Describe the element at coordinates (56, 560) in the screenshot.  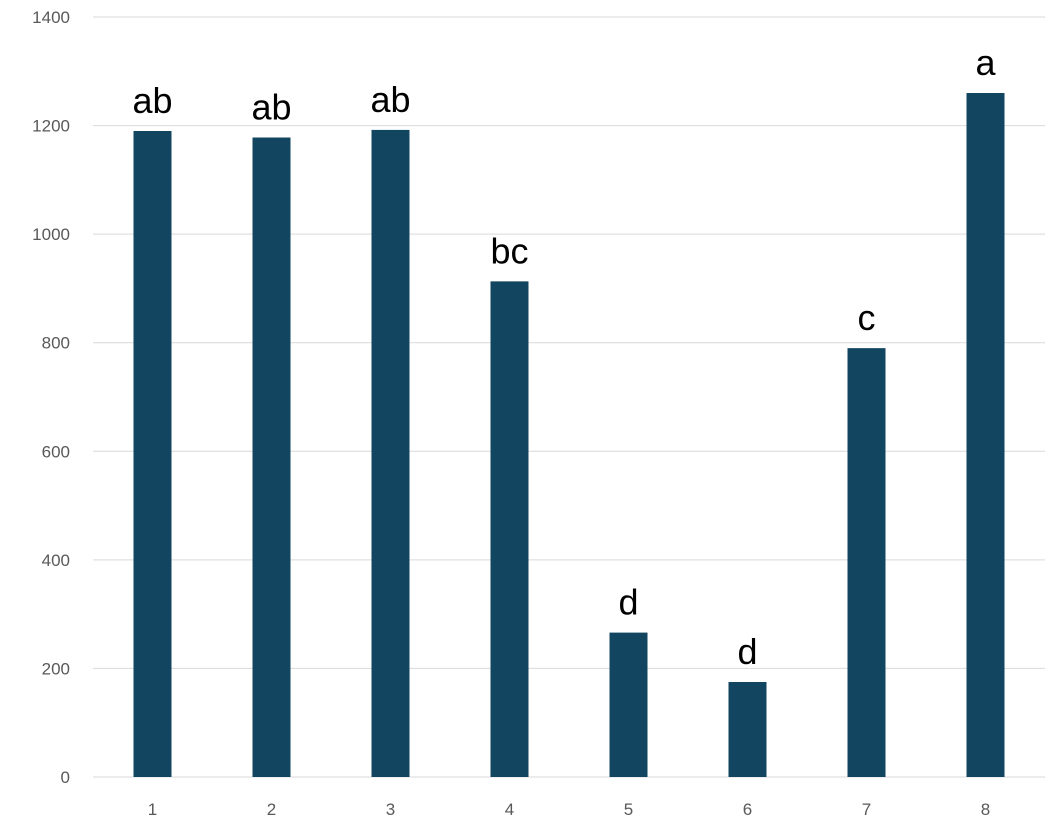
I see `y-tick-label: 400` at that location.